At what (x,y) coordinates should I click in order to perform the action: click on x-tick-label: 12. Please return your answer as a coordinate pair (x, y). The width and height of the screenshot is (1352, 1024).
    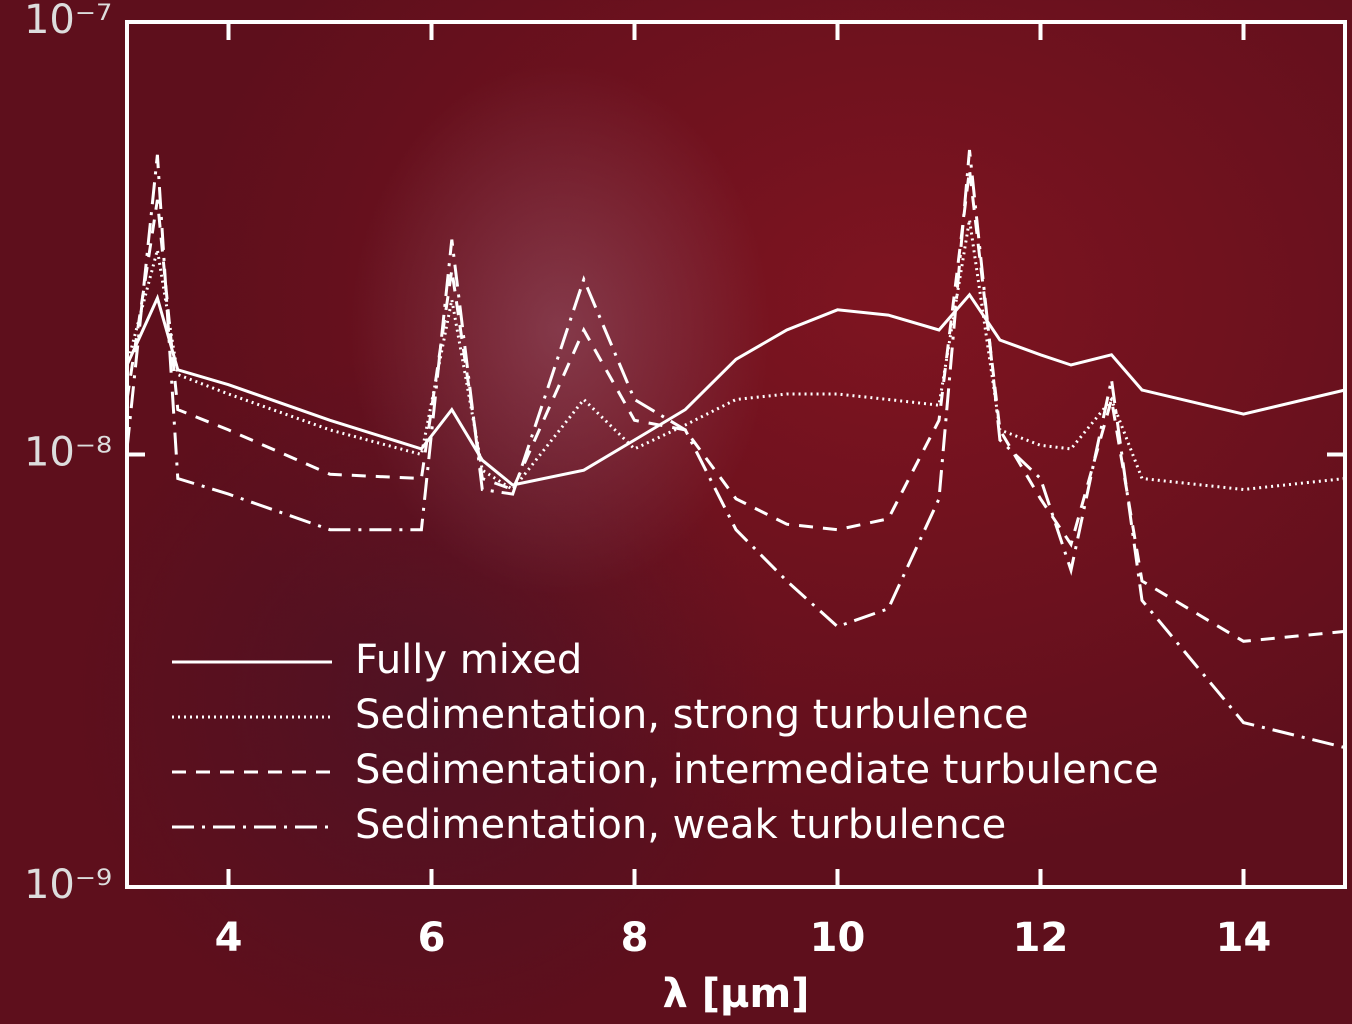
    Looking at the image, I should click on (1041, 938).